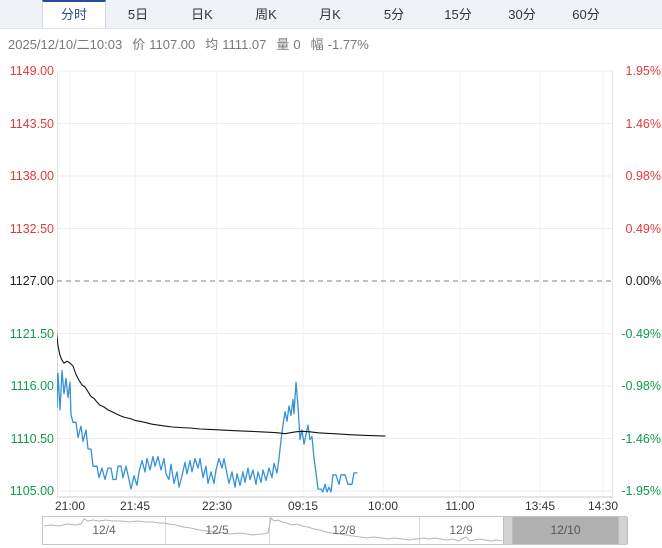 The image size is (662, 548). What do you see at coordinates (266, 14) in the screenshot?
I see `period-tab-4: 周K` at bounding box center [266, 14].